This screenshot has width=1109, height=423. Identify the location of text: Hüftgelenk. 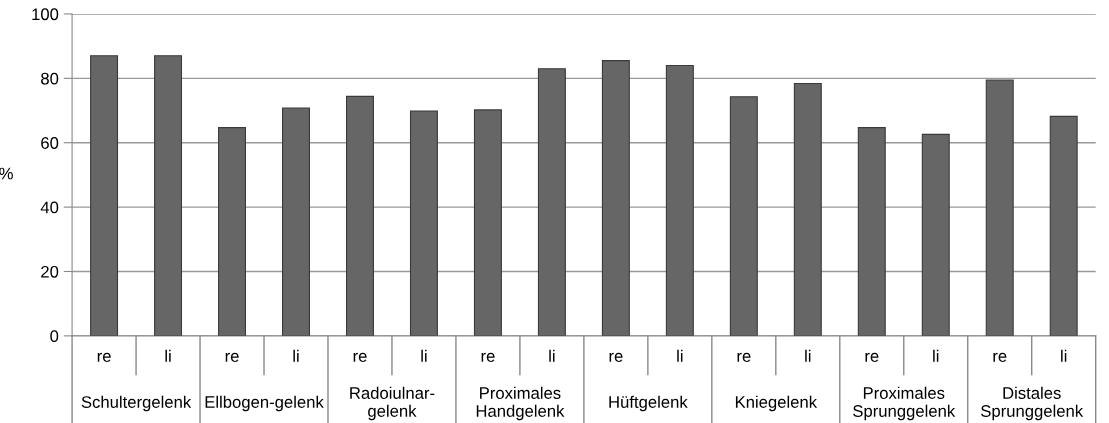
(648, 403).